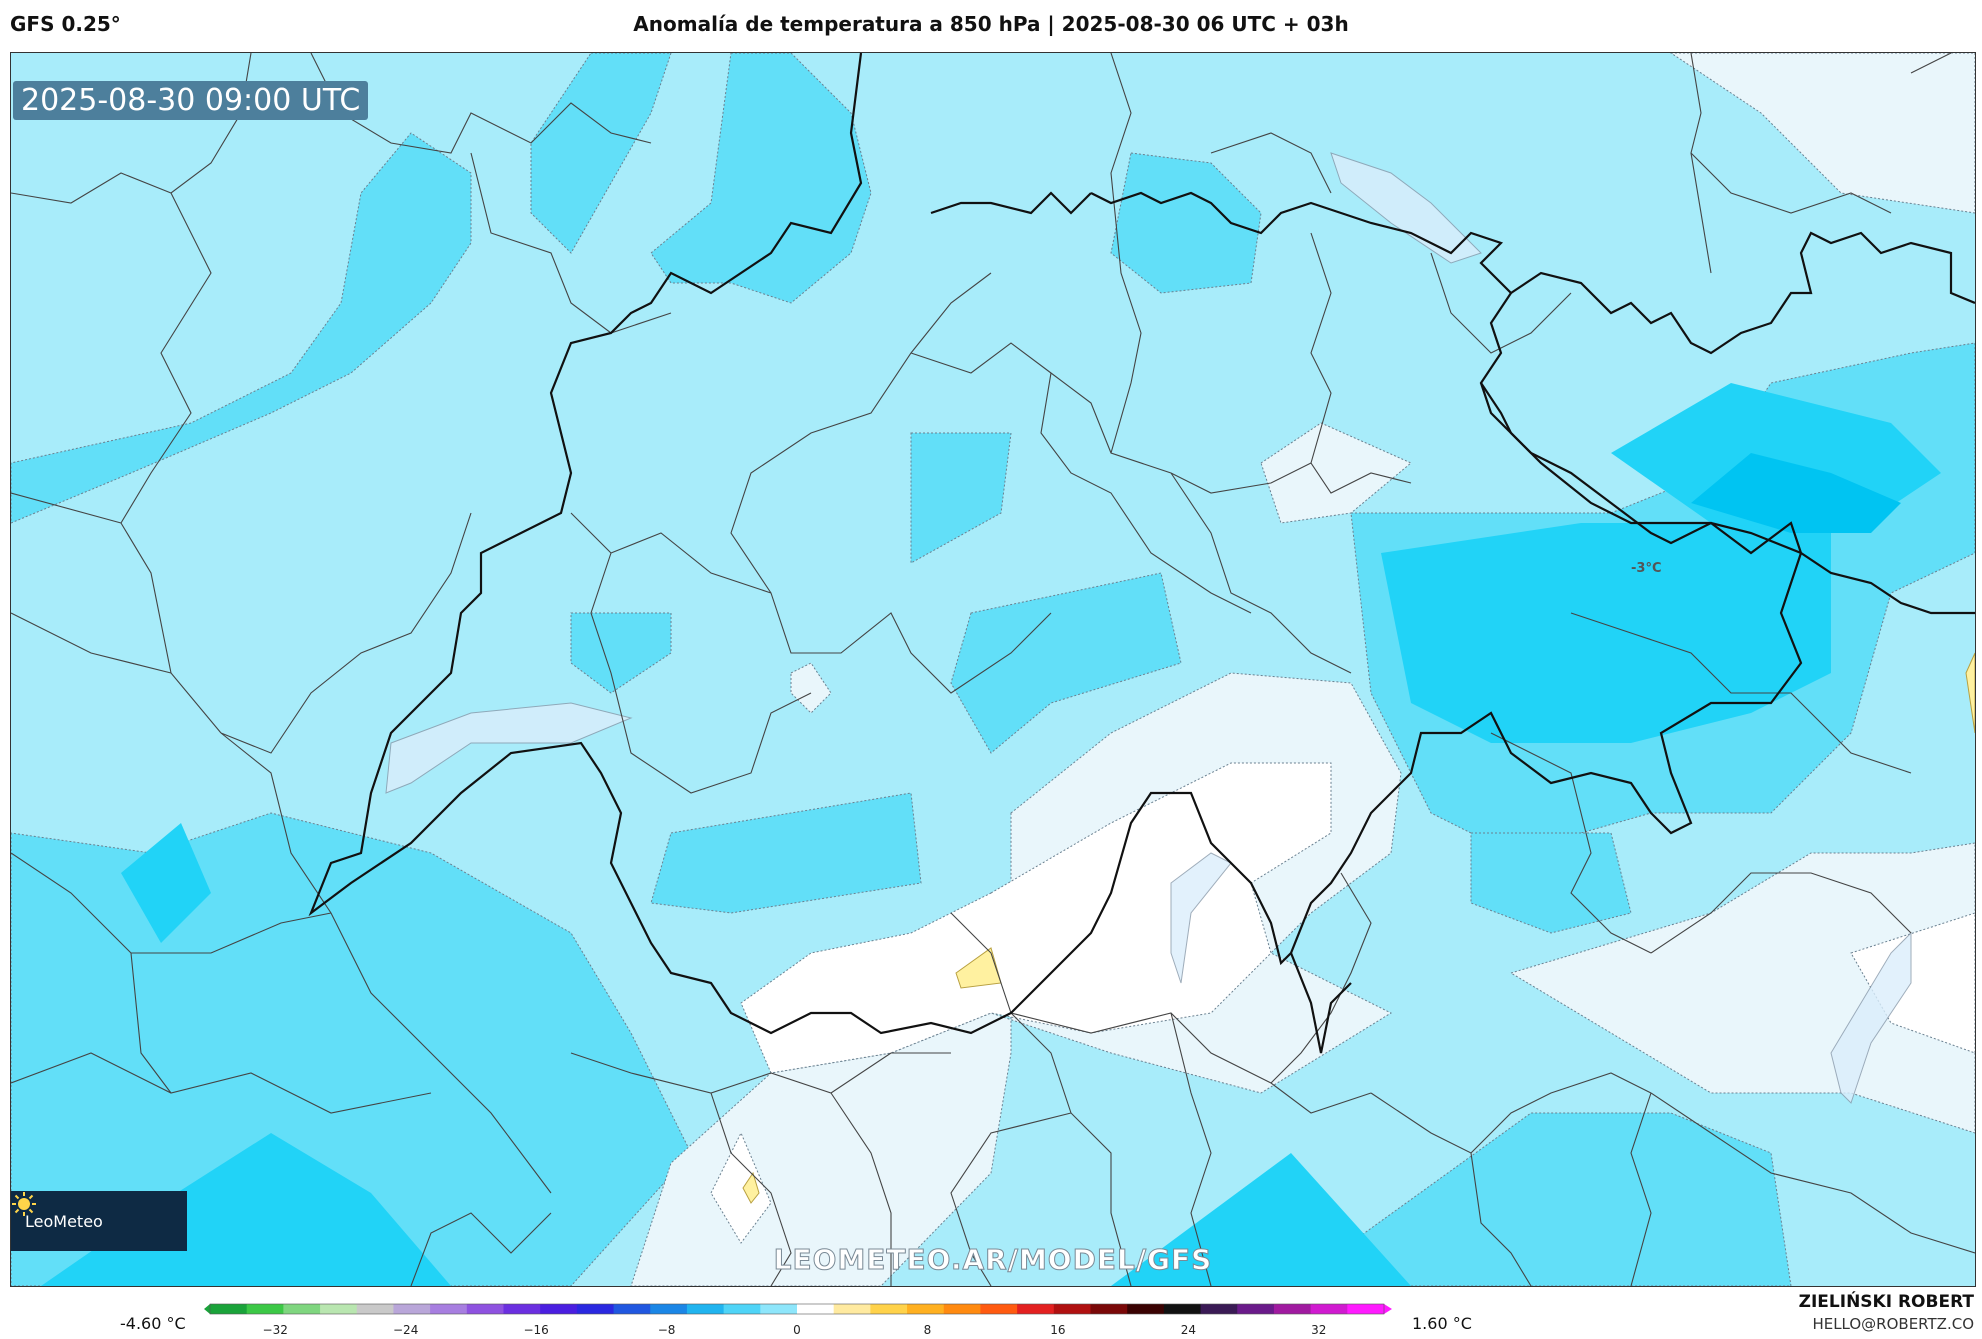 The width and height of the screenshot is (1982, 1339). I want to click on credit-email: HELLO@ROBERTZ.CO, so click(1893, 1324).